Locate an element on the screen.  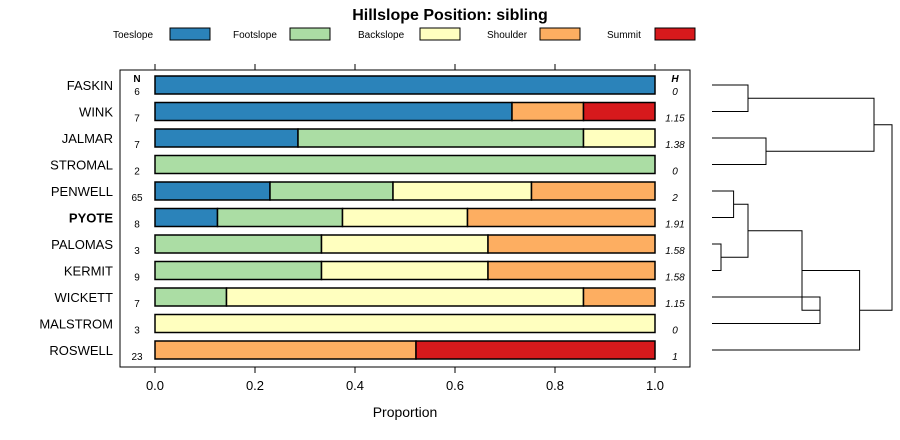
legend-swatch-backslope is located at coordinates (440, 34).